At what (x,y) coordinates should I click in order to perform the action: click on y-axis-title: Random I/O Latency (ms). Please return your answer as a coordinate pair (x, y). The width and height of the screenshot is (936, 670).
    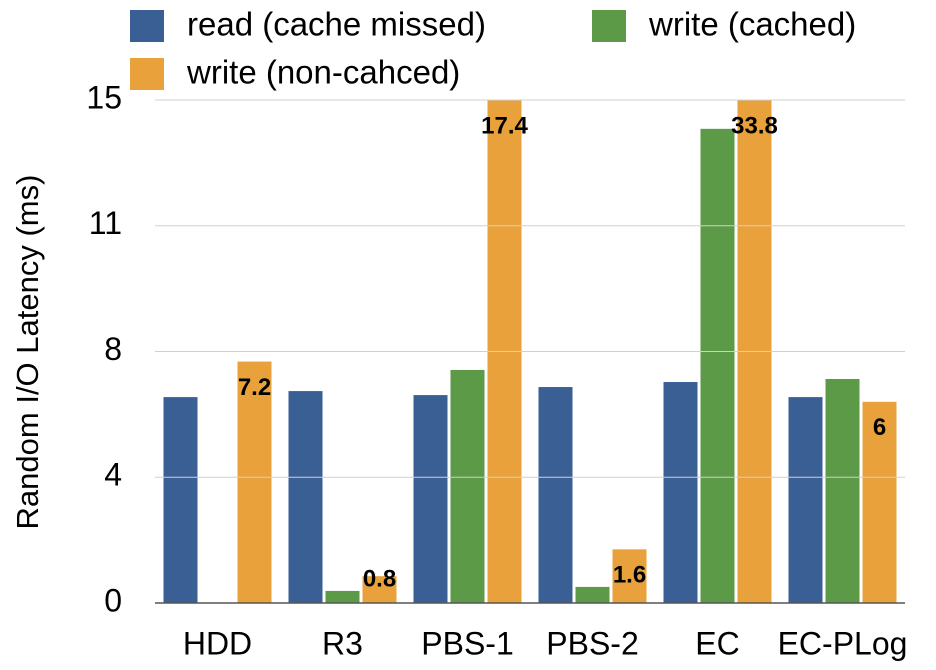
    Looking at the image, I should click on (27, 352).